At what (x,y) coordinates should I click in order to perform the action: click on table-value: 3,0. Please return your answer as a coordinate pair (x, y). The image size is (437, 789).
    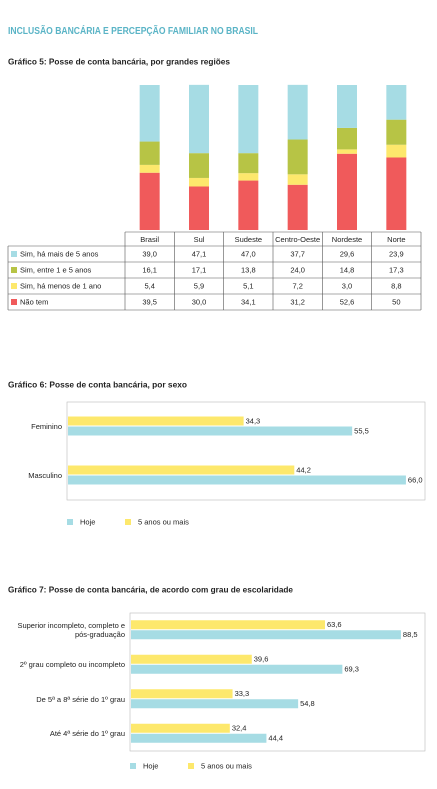
    Looking at the image, I should click on (347, 285).